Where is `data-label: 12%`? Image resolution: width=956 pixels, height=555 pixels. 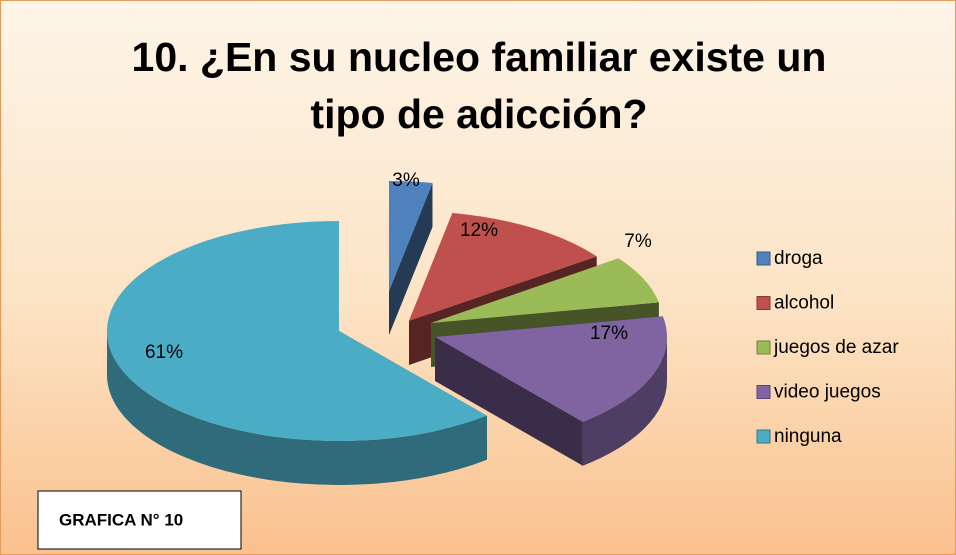
data-label: 12% is located at coordinates (479, 230).